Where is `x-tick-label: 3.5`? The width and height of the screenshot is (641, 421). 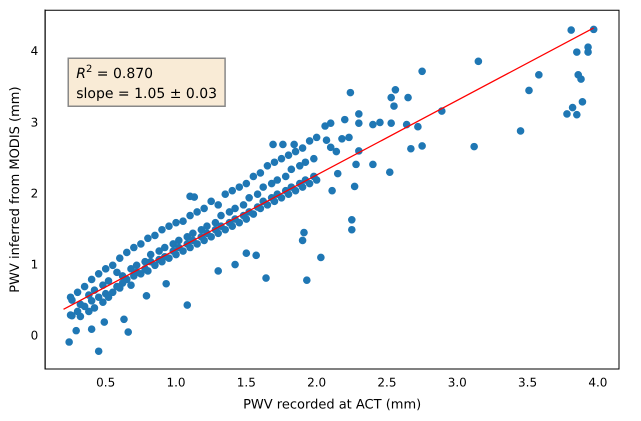
x-tick-label: 3.5 is located at coordinates (528, 382).